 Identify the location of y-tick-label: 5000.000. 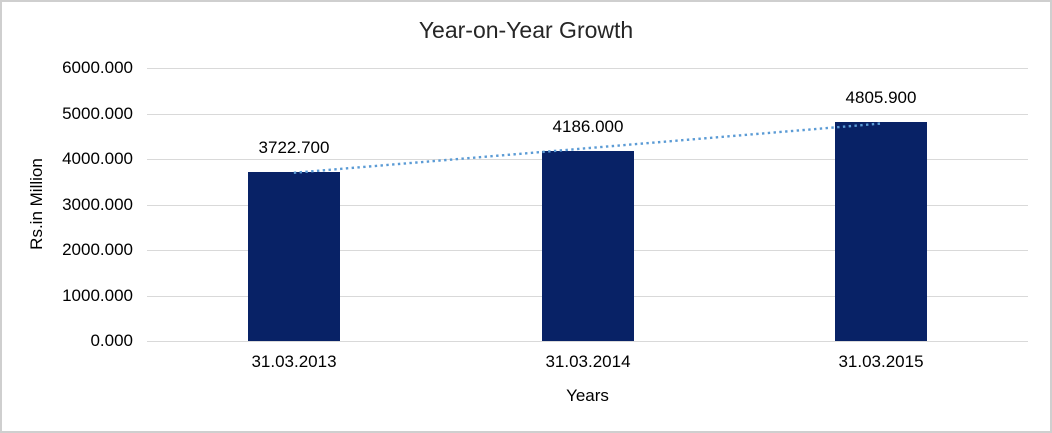
(97, 113).